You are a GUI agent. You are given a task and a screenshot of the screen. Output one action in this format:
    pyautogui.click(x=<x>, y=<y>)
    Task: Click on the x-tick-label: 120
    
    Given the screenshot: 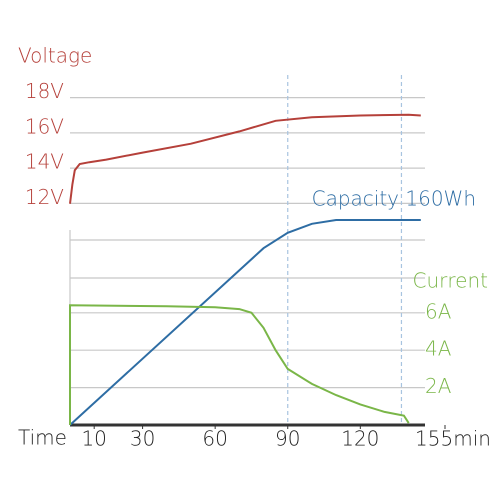 What is the action you would take?
    pyautogui.click(x=360, y=439)
    